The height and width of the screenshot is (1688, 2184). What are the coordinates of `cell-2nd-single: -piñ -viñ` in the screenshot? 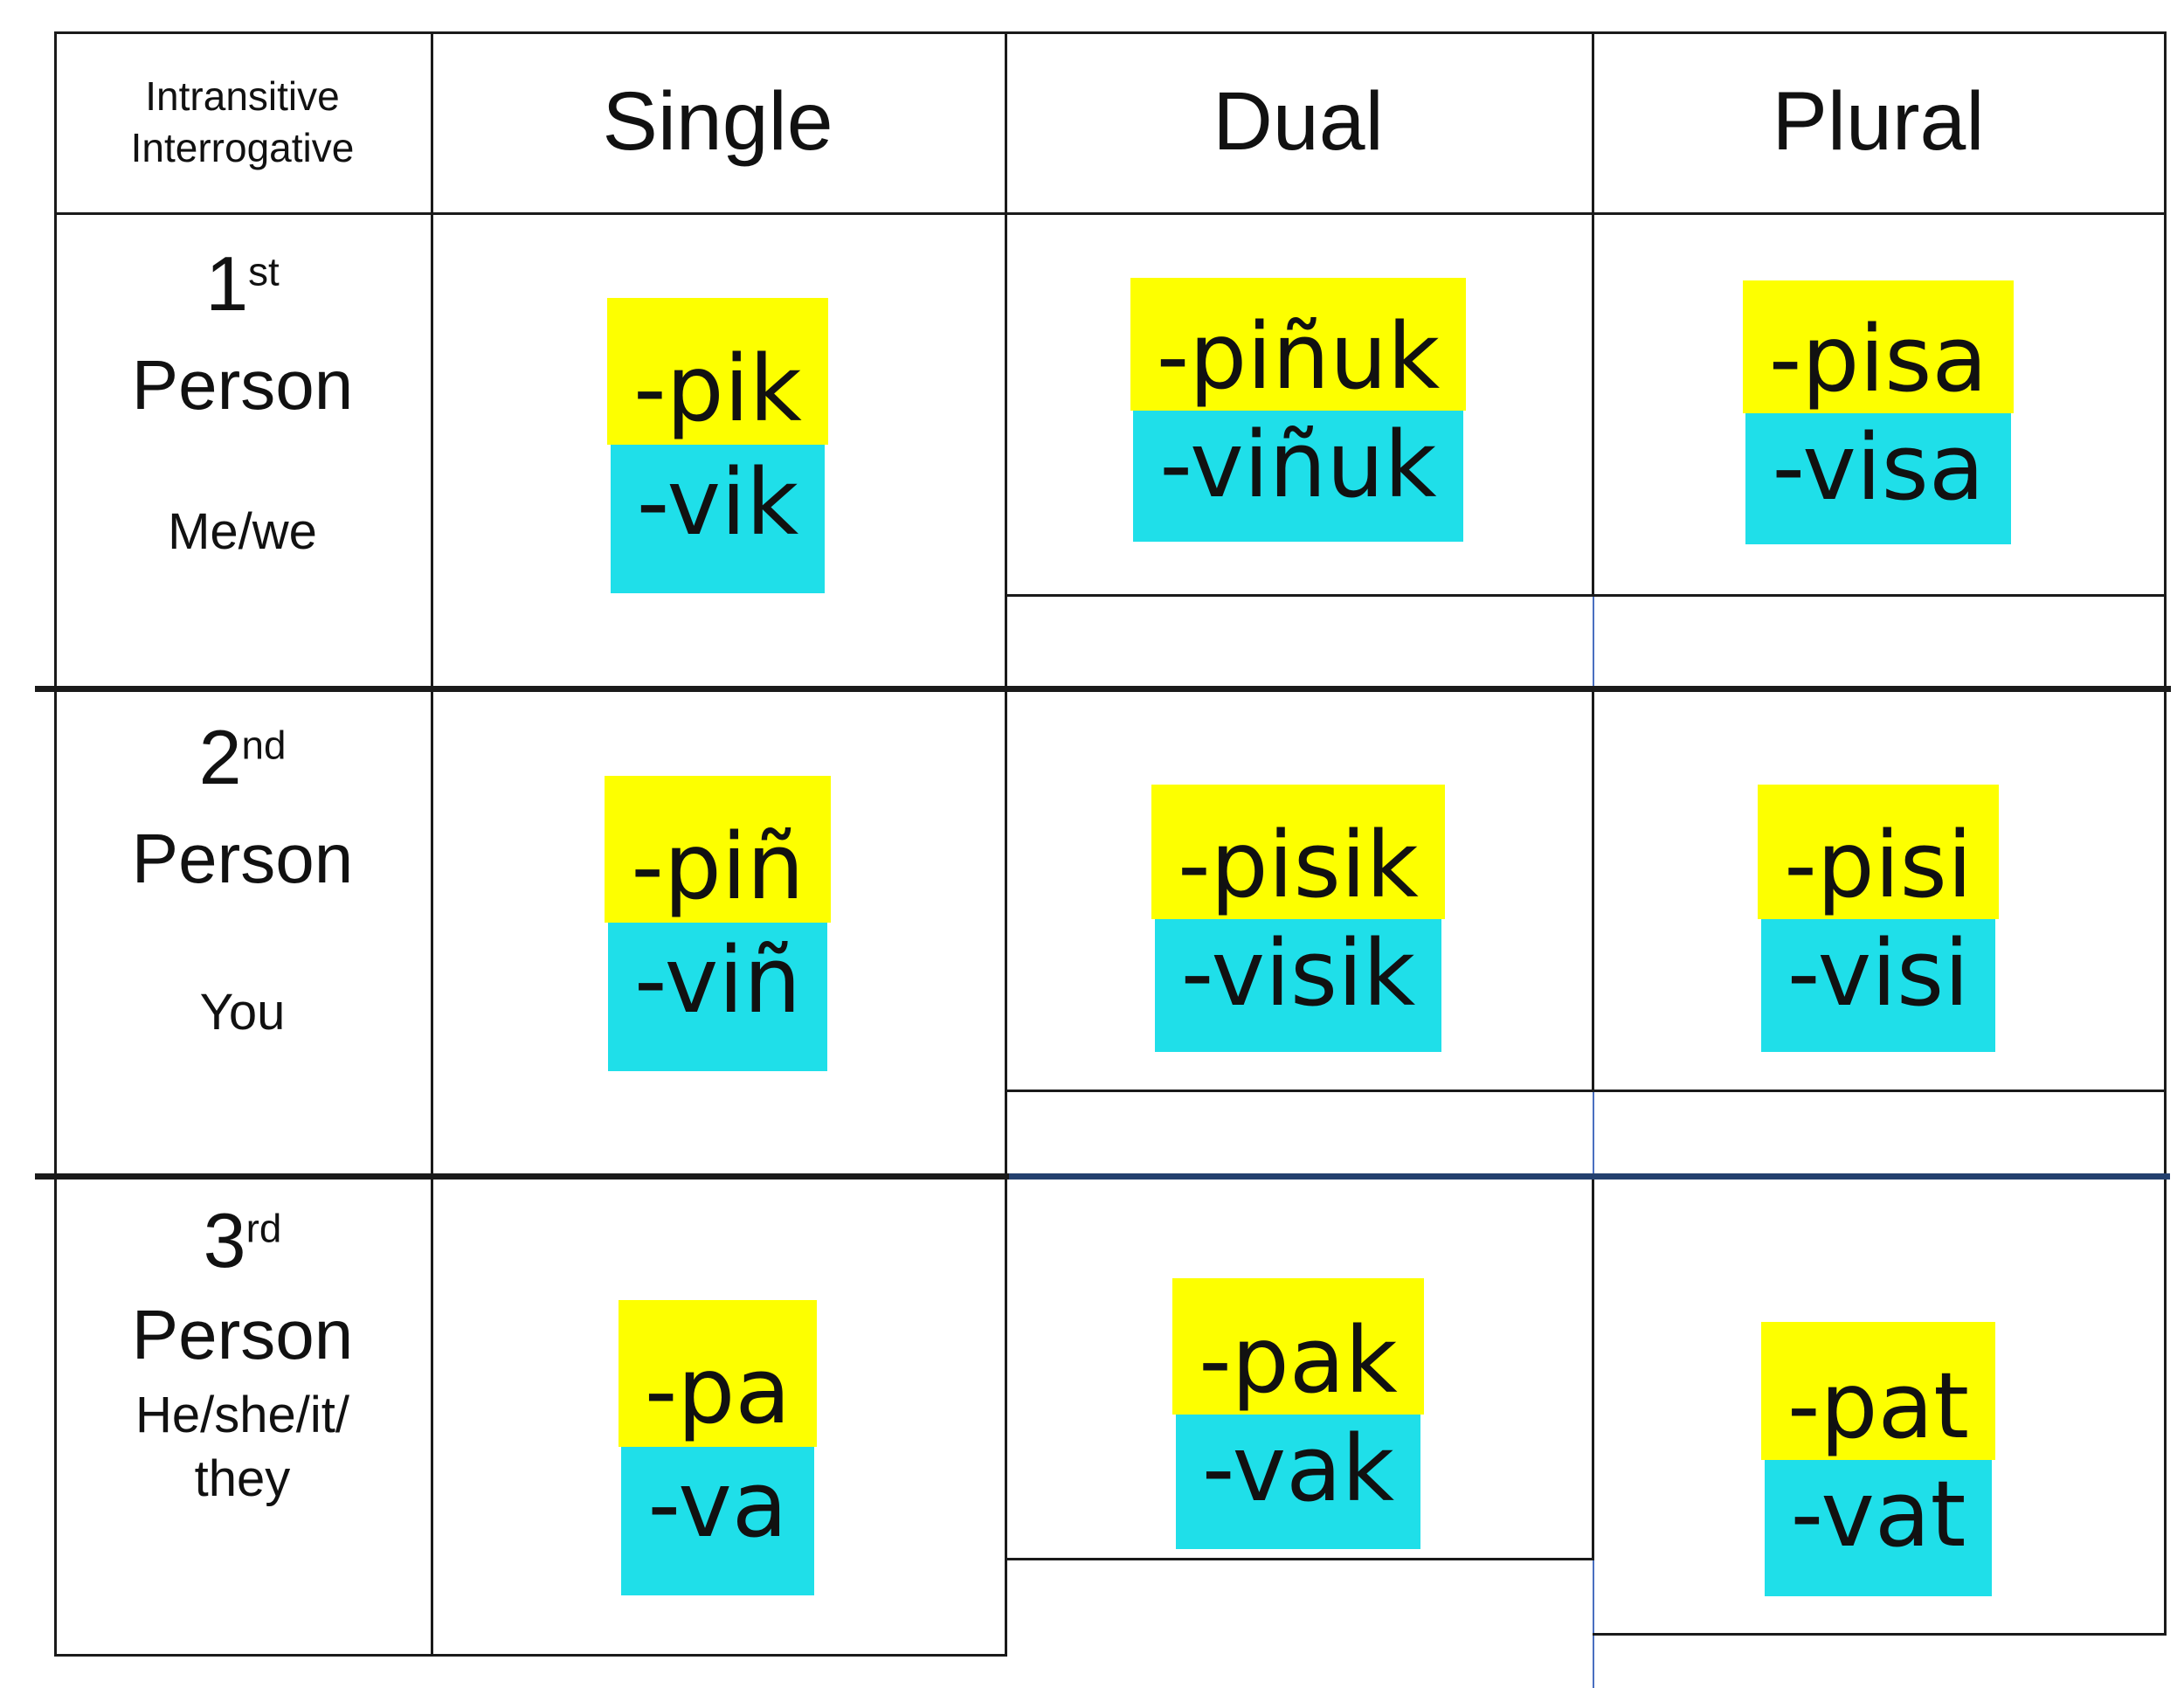 It's located at (717, 929).